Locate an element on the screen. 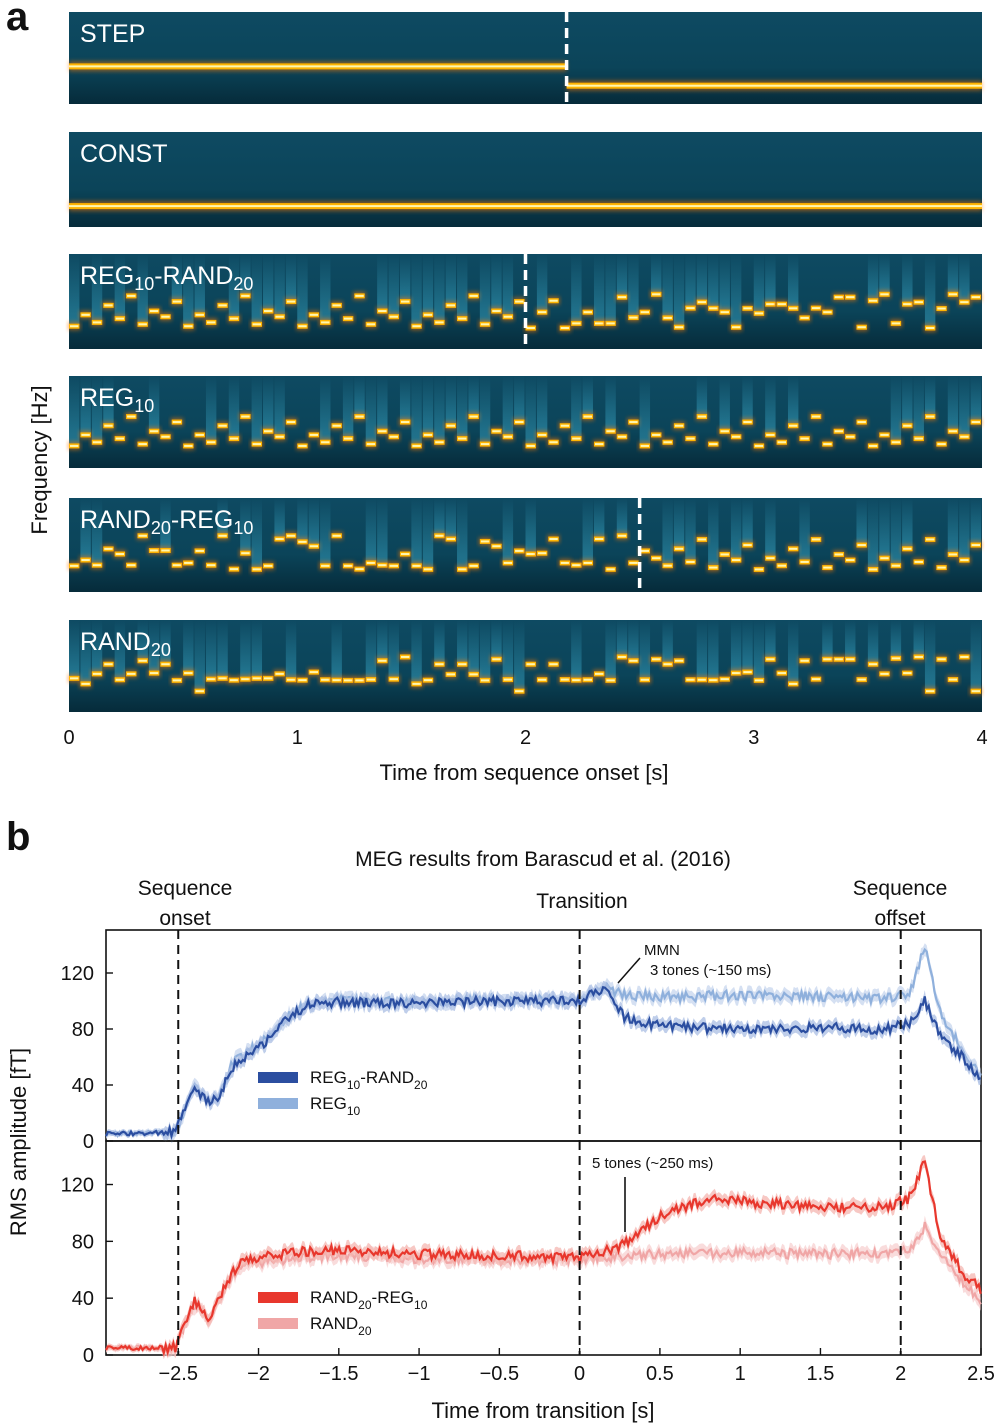  event-label-line2: onset is located at coordinates (185, 918).